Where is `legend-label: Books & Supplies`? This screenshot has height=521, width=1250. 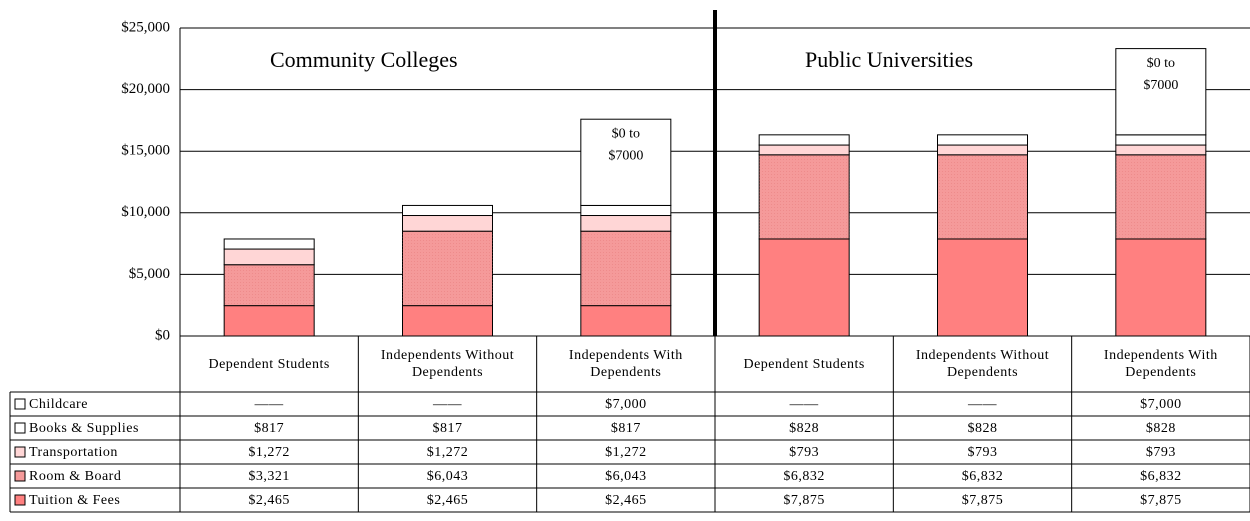
legend-label: Books & Supplies is located at coordinates (84, 428).